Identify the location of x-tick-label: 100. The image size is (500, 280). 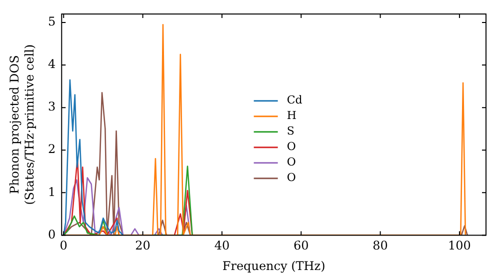
(459, 245).